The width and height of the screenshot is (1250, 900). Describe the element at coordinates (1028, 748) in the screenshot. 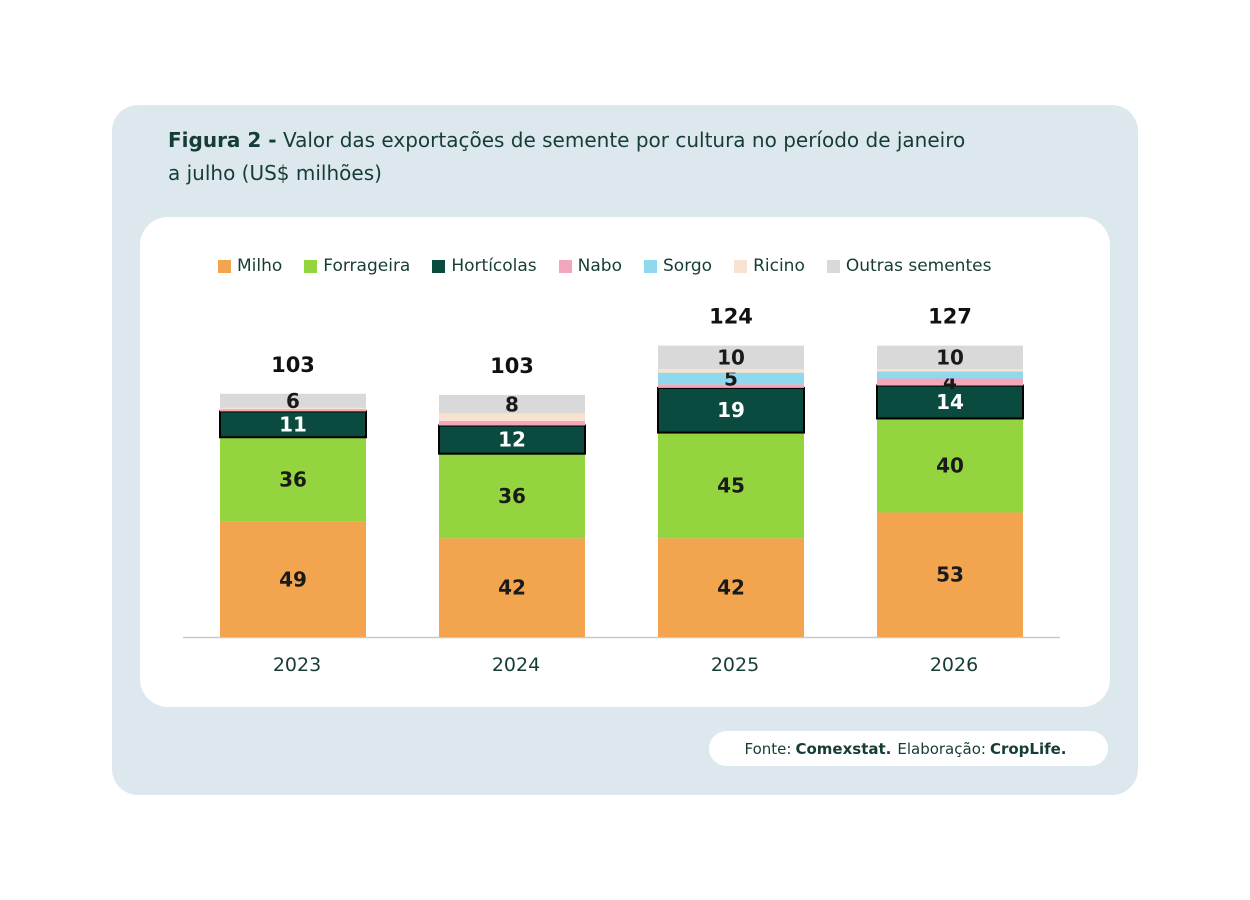

I see `credit-value: CropLife.` at that location.